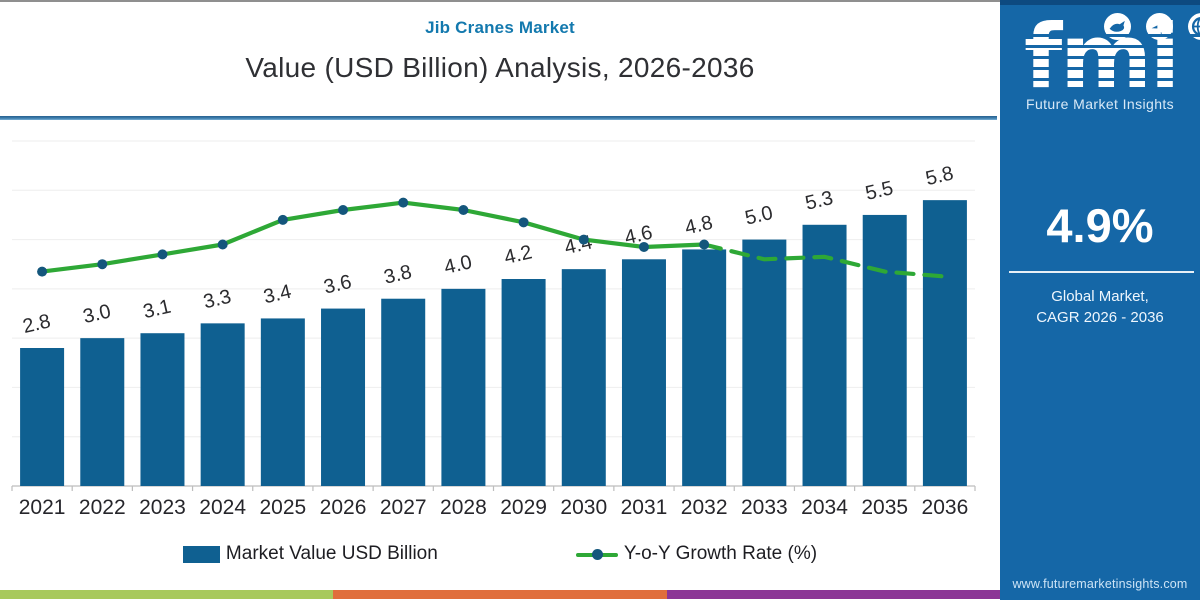 The height and width of the screenshot is (600, 1200). I want to click on globe-icon, so click(1194, 26).